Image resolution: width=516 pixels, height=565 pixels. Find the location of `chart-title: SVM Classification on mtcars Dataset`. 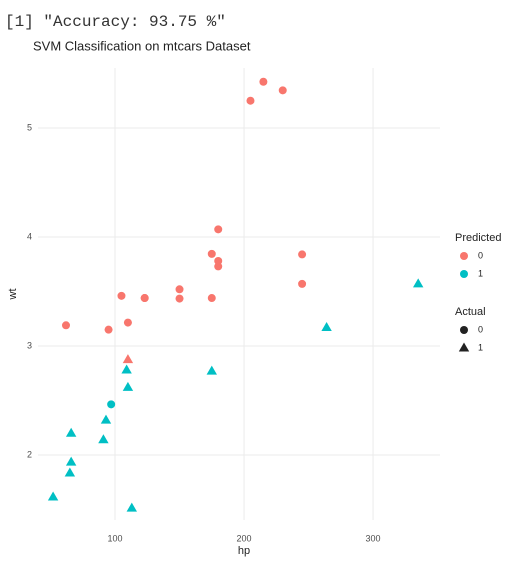

chart-title: SVM Classification on mtcars Dataset is located at coordinates (142, 45).